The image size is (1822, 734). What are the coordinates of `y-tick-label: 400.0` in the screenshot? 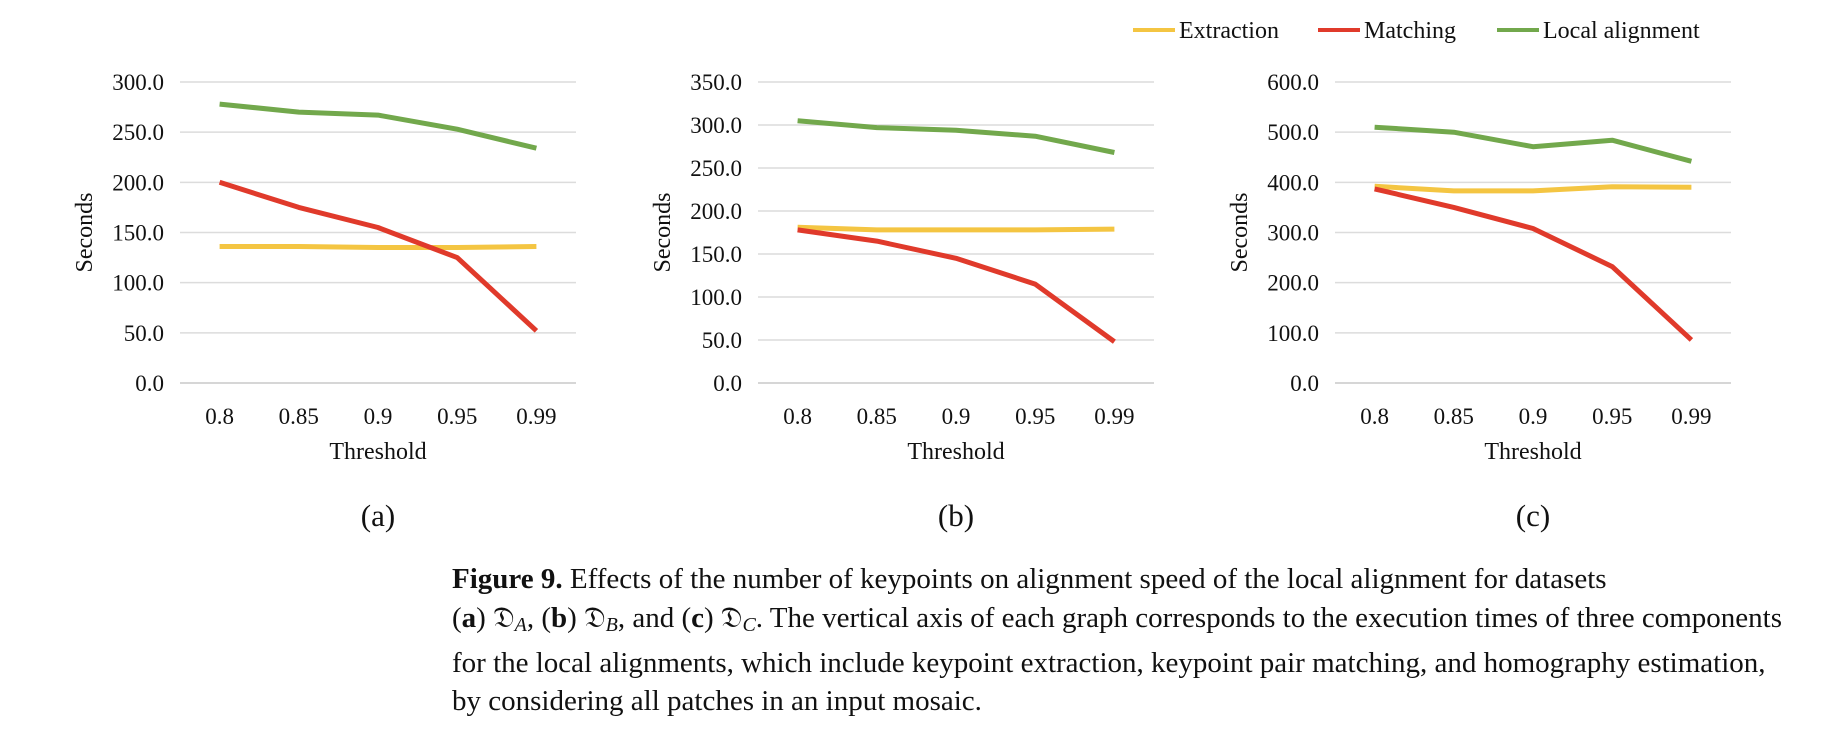 It's located at (1293, 182).